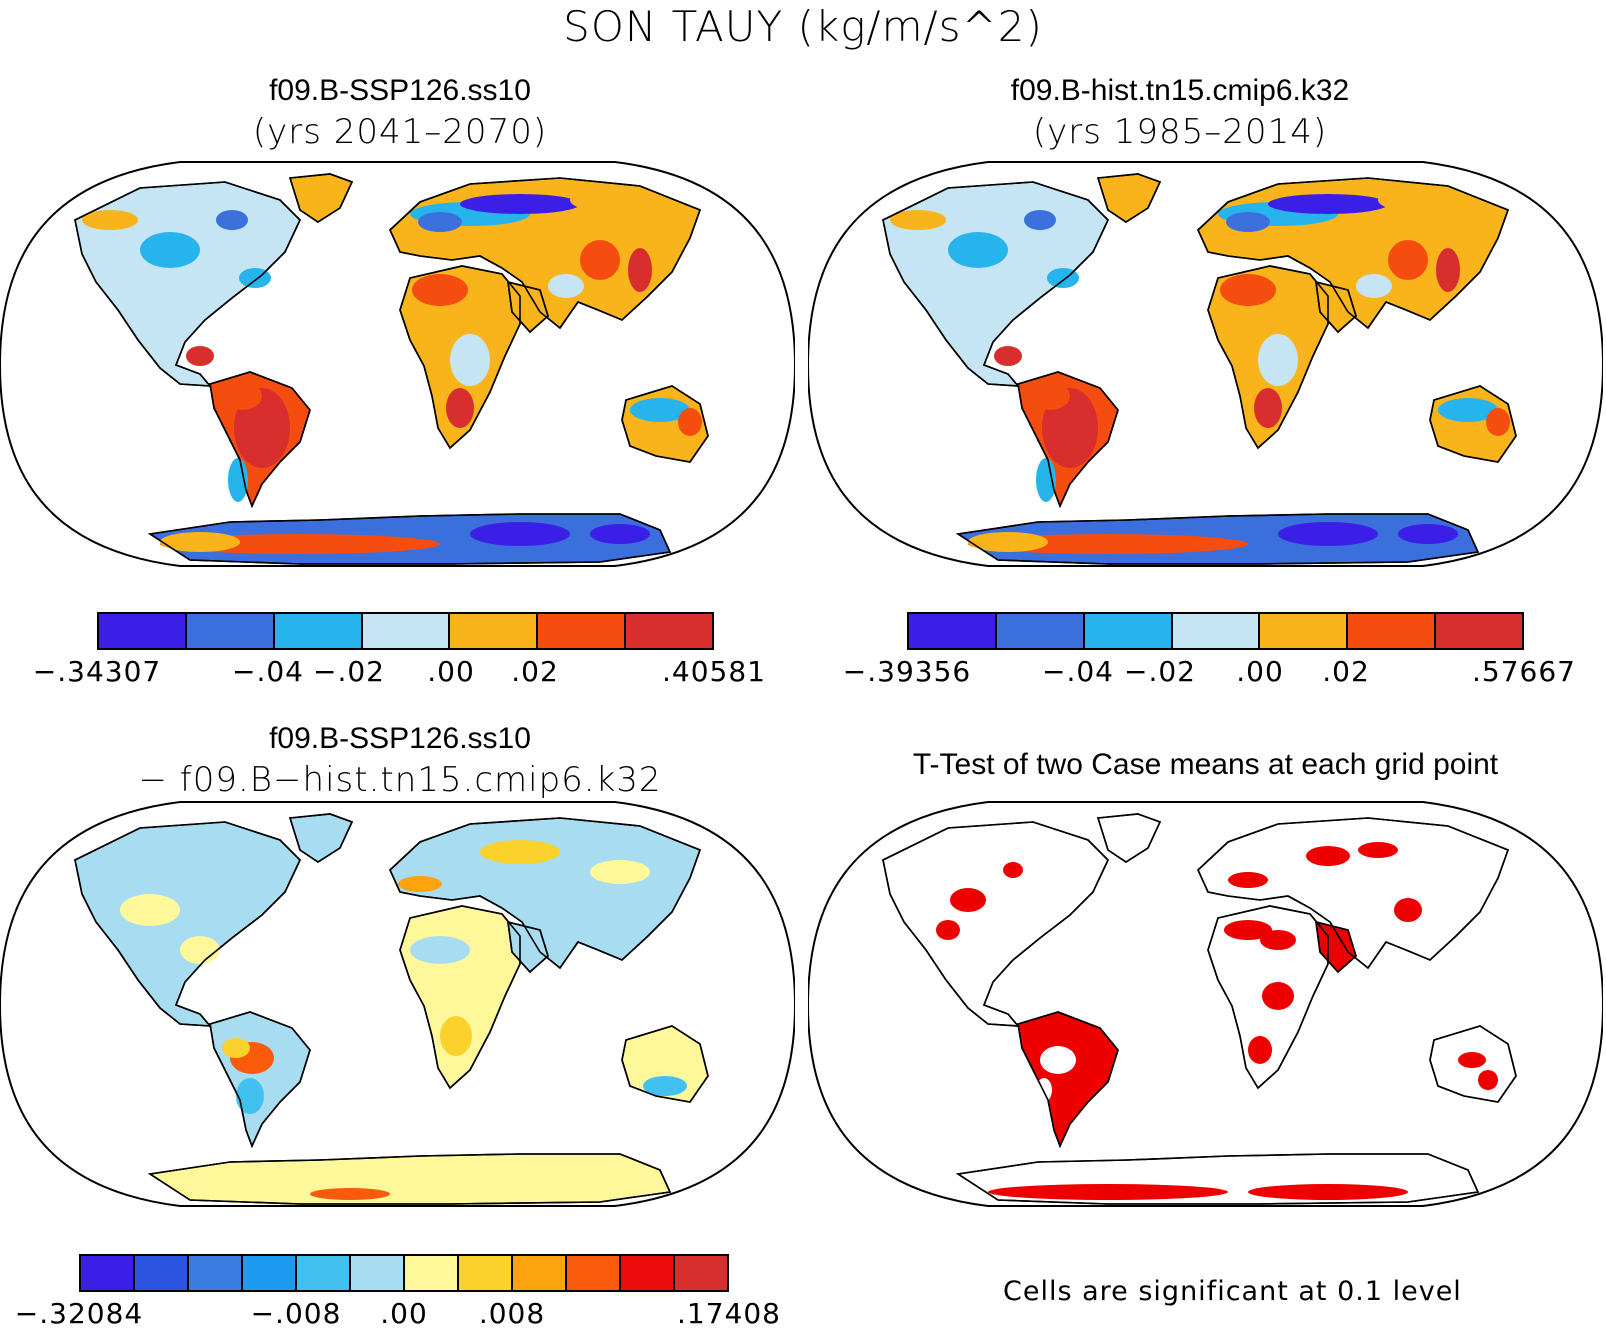  I want to click on colorbar-tick-label: −.39356, so click(907, 671).